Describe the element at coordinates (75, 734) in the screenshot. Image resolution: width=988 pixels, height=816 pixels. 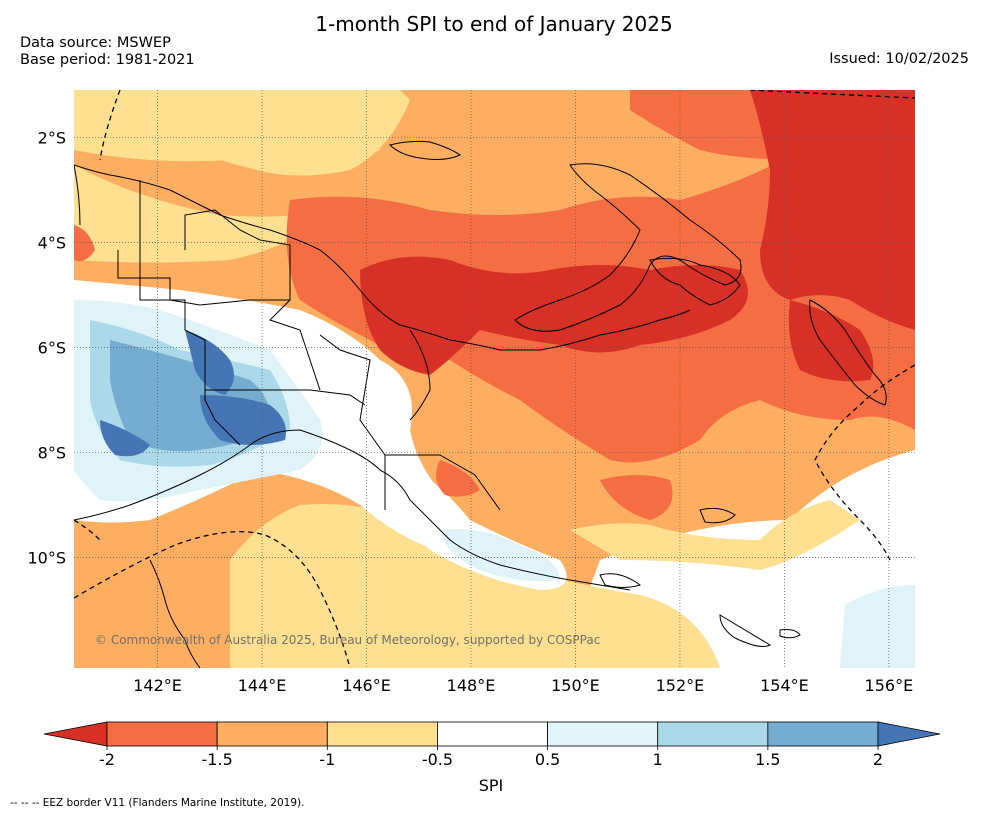
I see `colorbar-extend-low` at that location.